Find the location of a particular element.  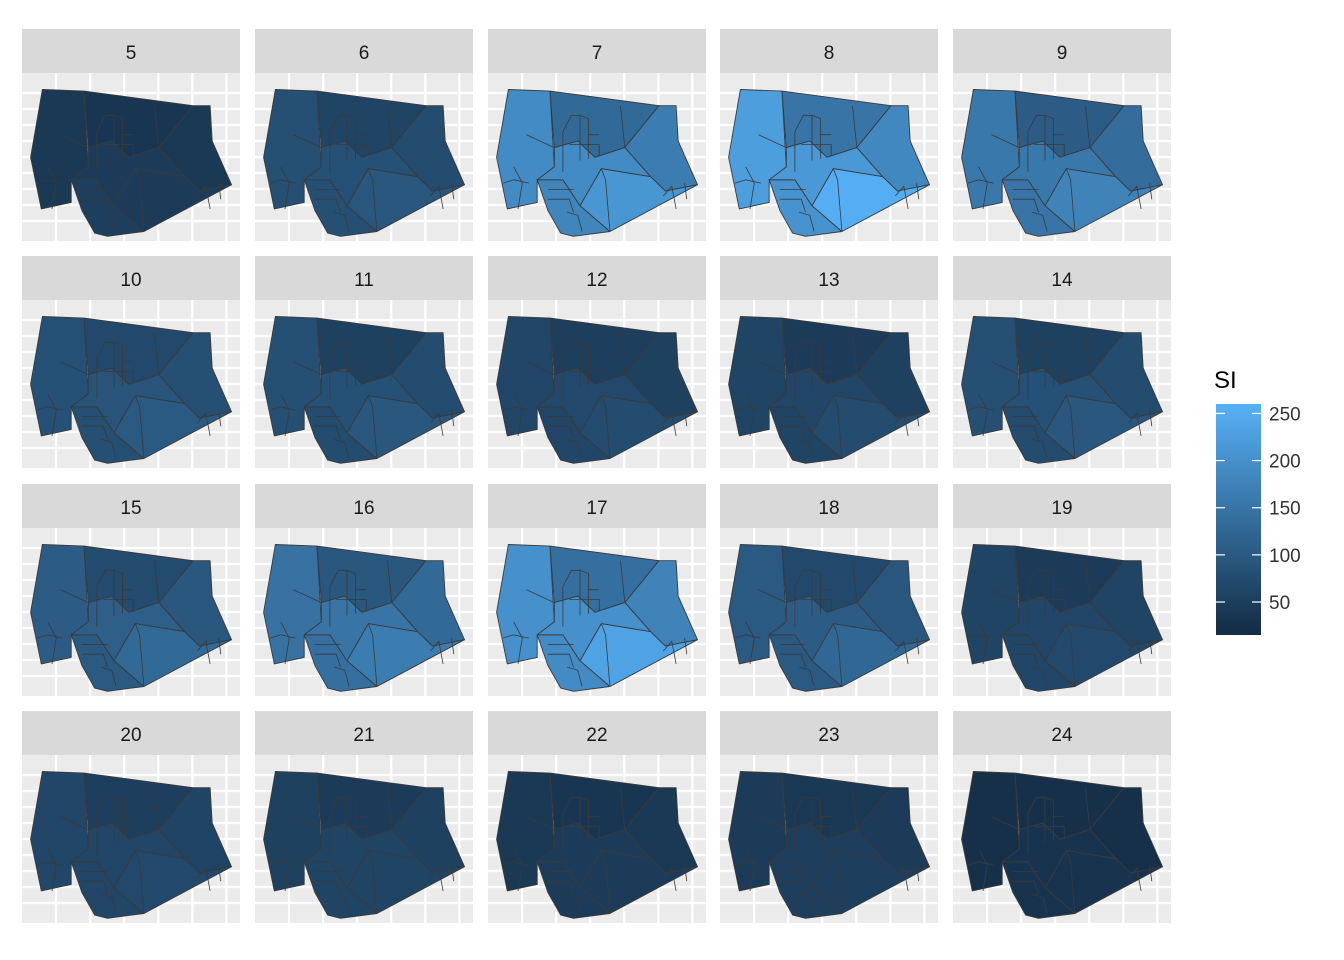

facet-strip-label: 7 is located at coordinates (597, 53).